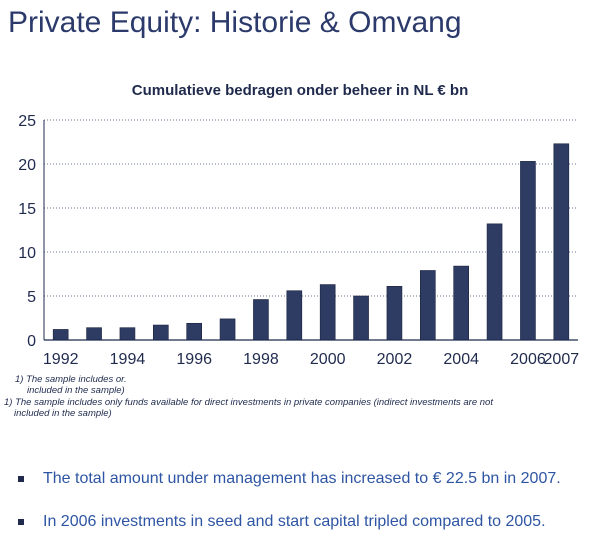  What do you see at coordinates (395, 359) in the screenshot?
I see `x-tick-label: 2002` at bounding box center [395, 359].